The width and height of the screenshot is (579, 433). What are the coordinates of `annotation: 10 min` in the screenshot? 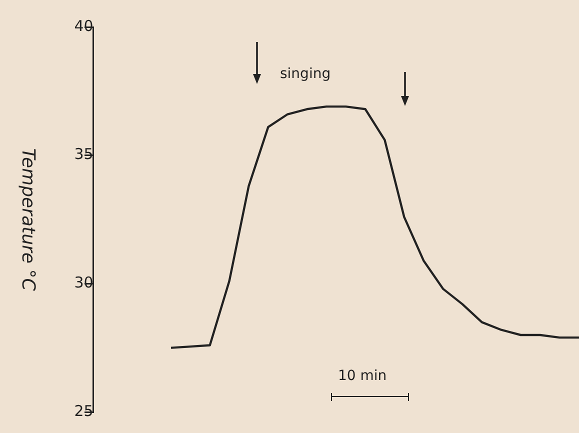 It's located at (362, 376).